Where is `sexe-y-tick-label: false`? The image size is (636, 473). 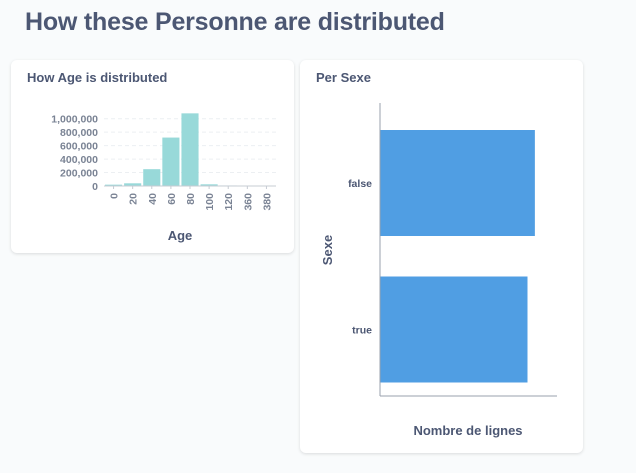 sexe-y-tick-label: false is located at coordinates (360, 184).